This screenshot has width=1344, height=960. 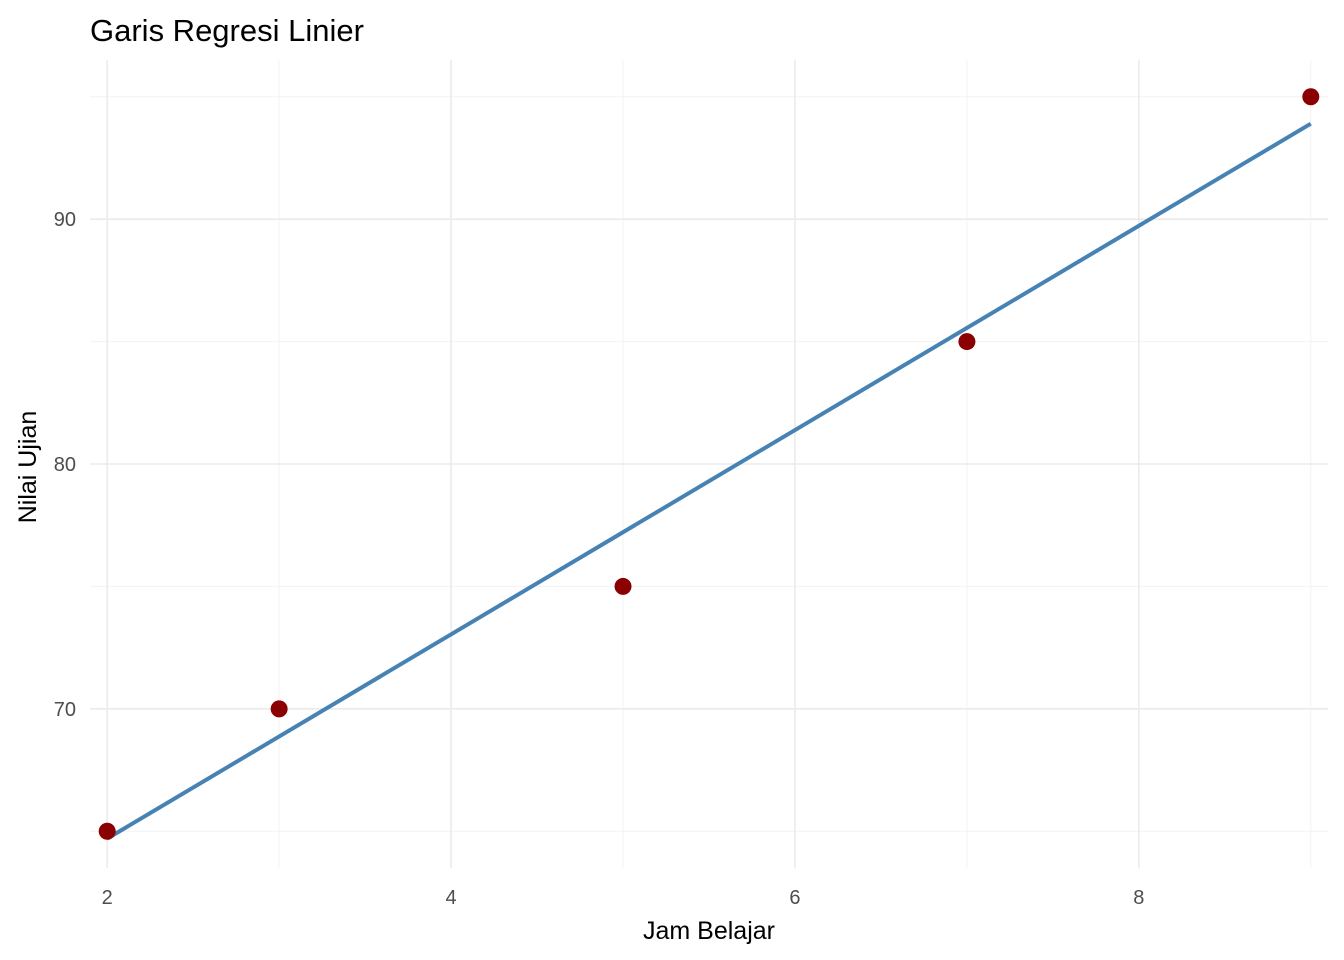 I want to click on chart-title: Garis Regresi Linier, so click(x=227, y=30).